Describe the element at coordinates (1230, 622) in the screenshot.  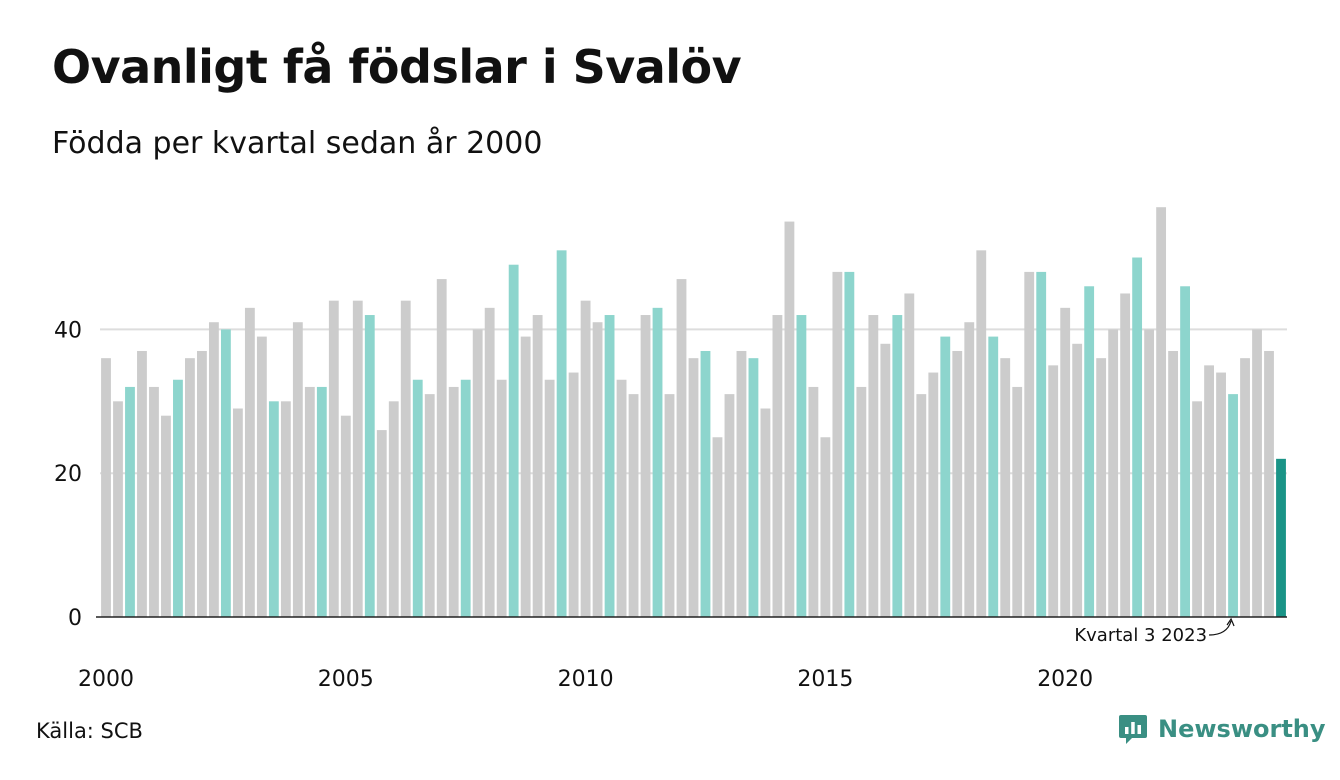
I see `annotation-arrowhead` at that location.